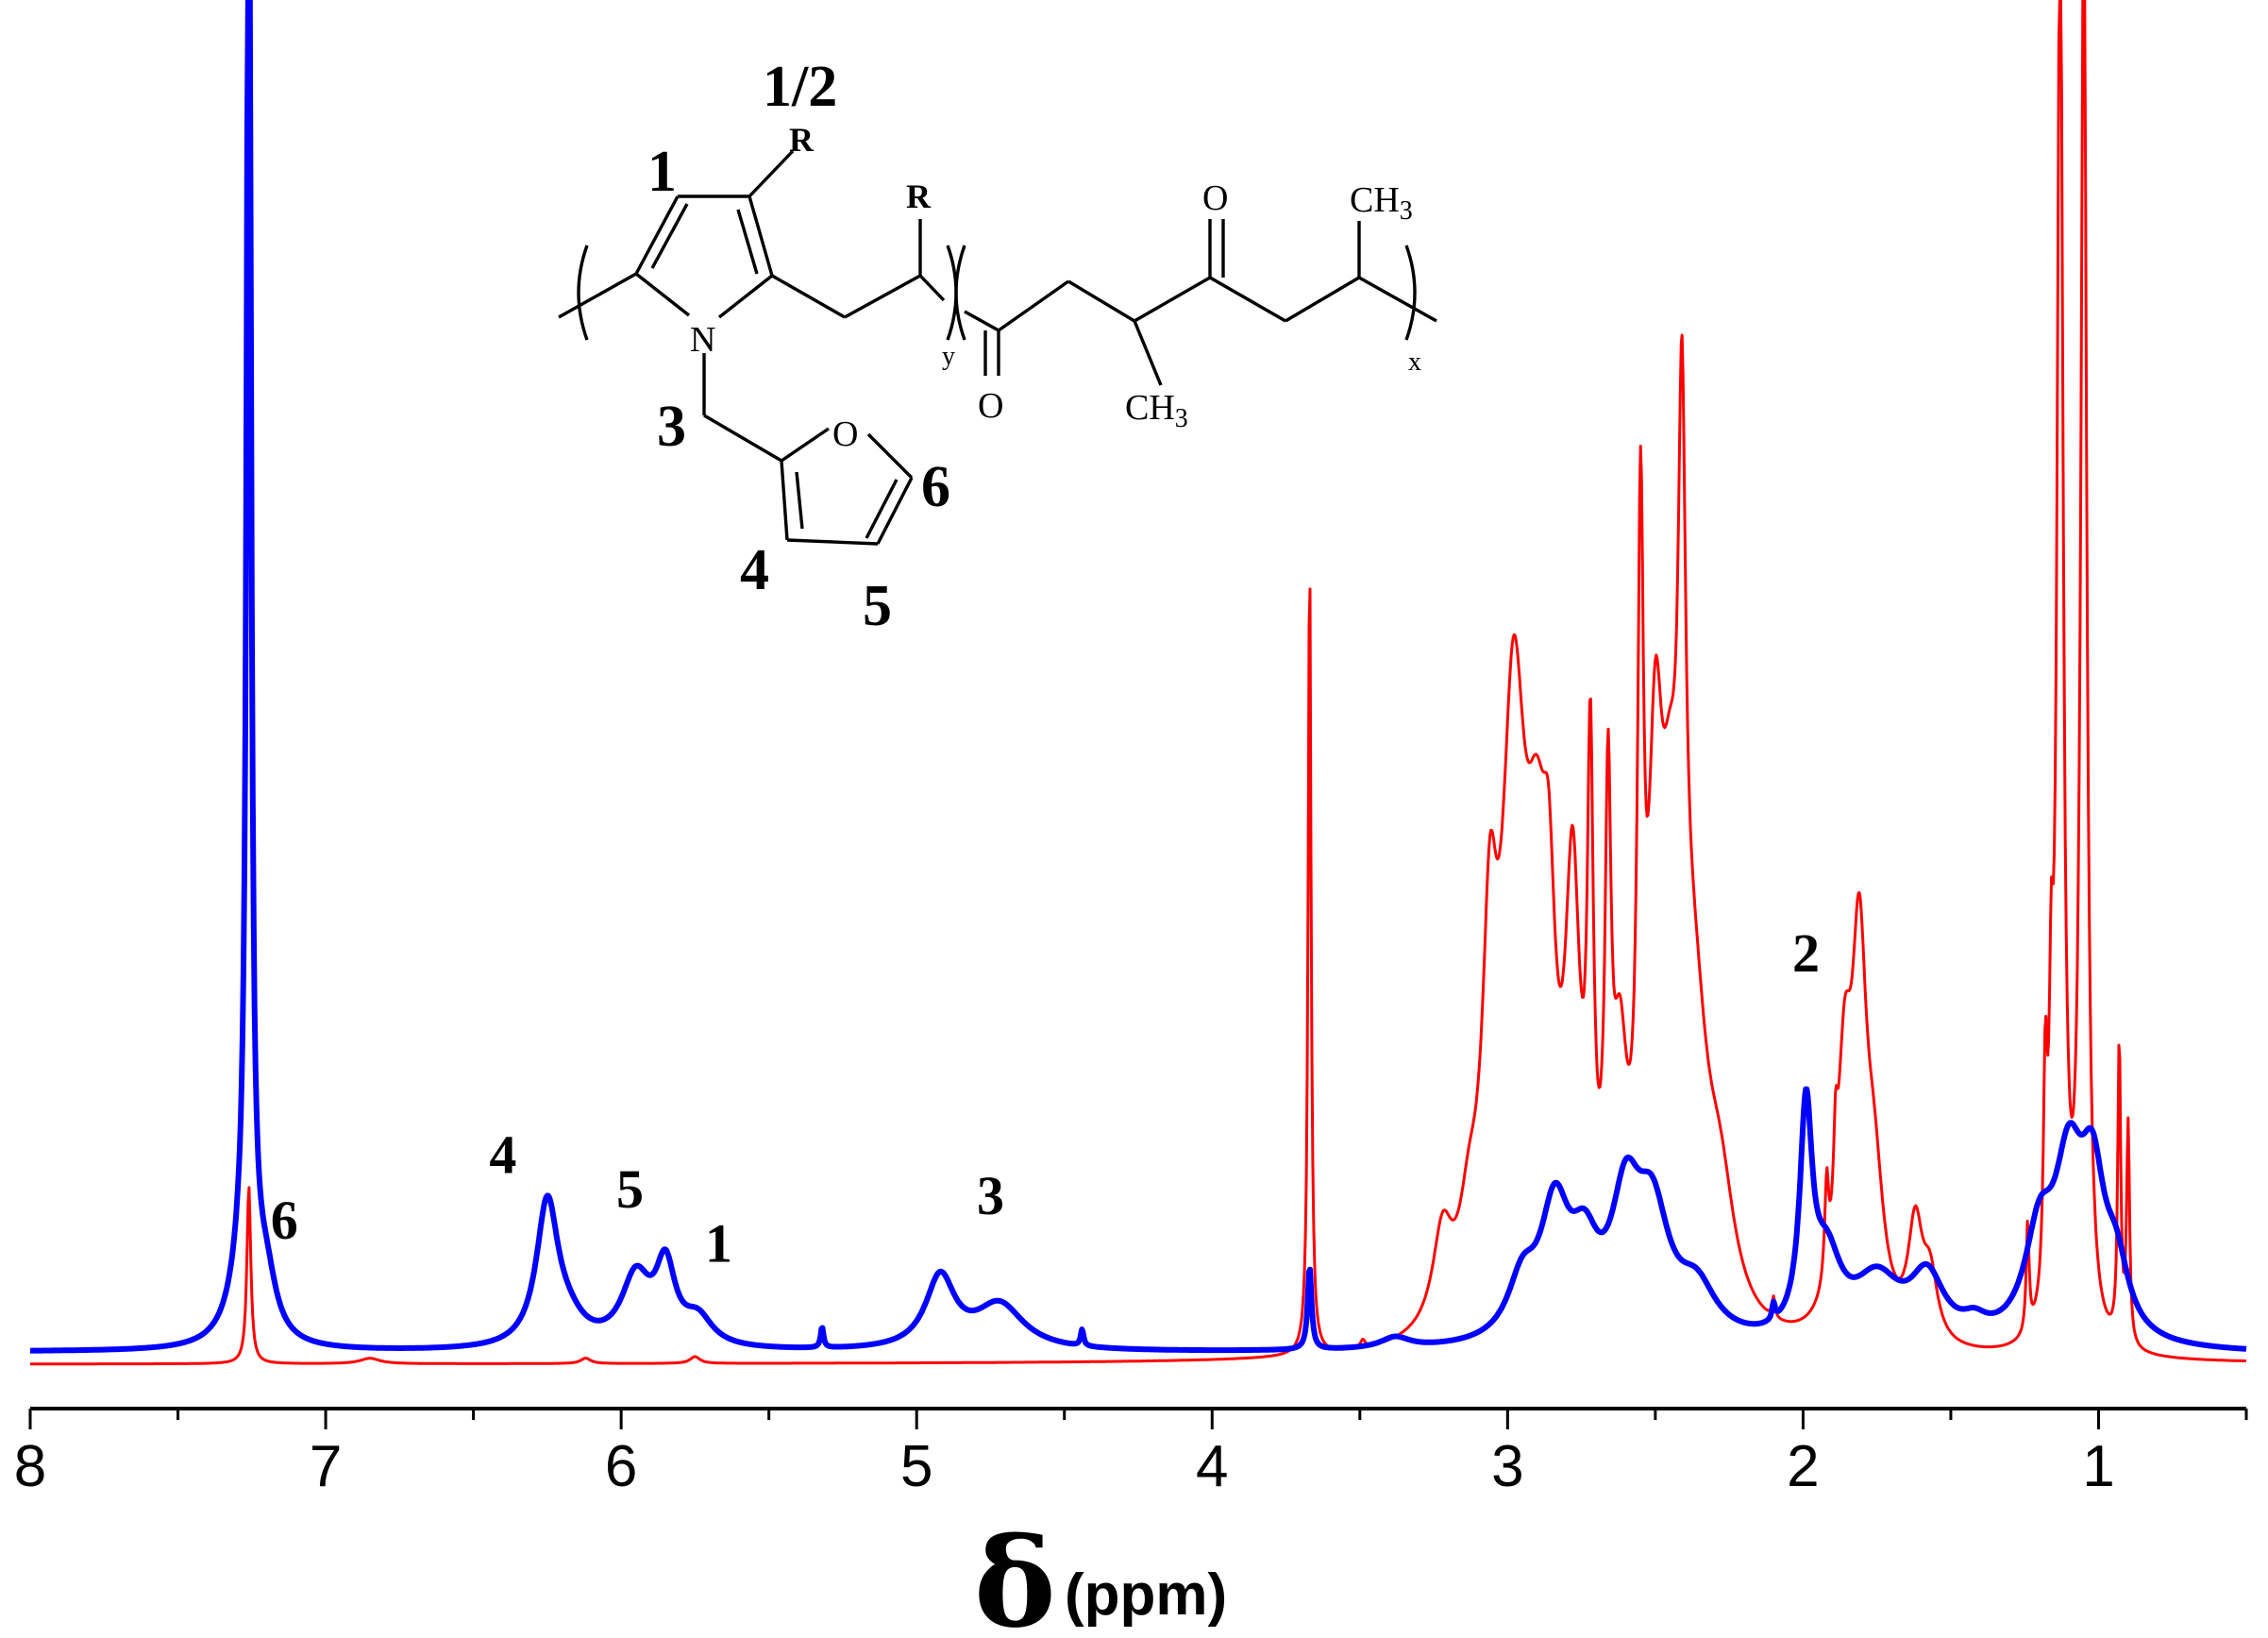  What do you see at coordinates (583, 293) in the screenshot?
I see `bracket-y-left` at bounding box center [583, 293].